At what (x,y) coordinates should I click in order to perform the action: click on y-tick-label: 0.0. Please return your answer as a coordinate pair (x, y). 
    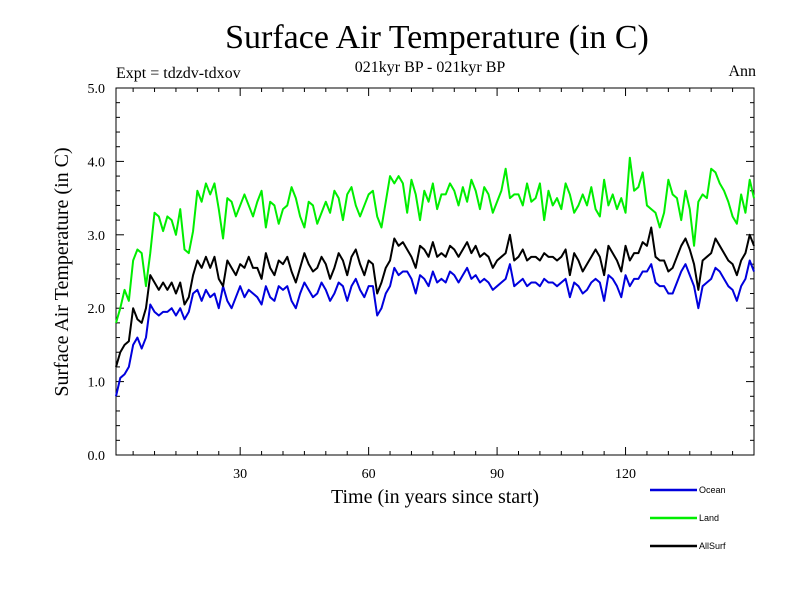
    Looking at the image, I should click on (97, 456).